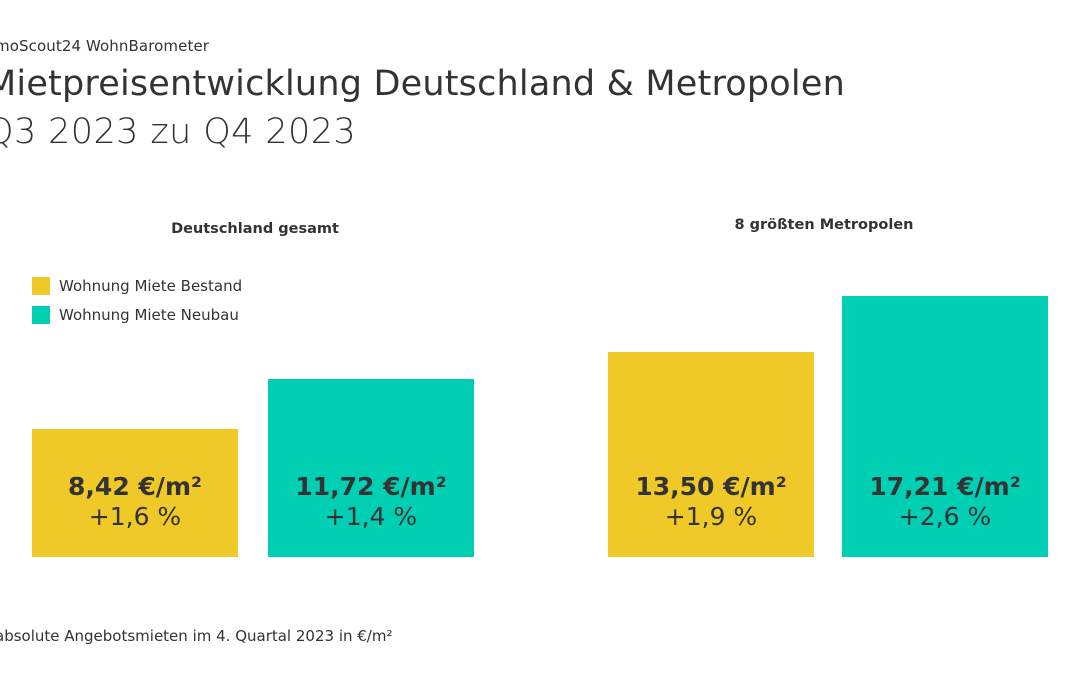 The image size is (1080, 675). I want to click on bar-bestand-0: 8,42 €/m² +1,6 %, so click(135, 493).